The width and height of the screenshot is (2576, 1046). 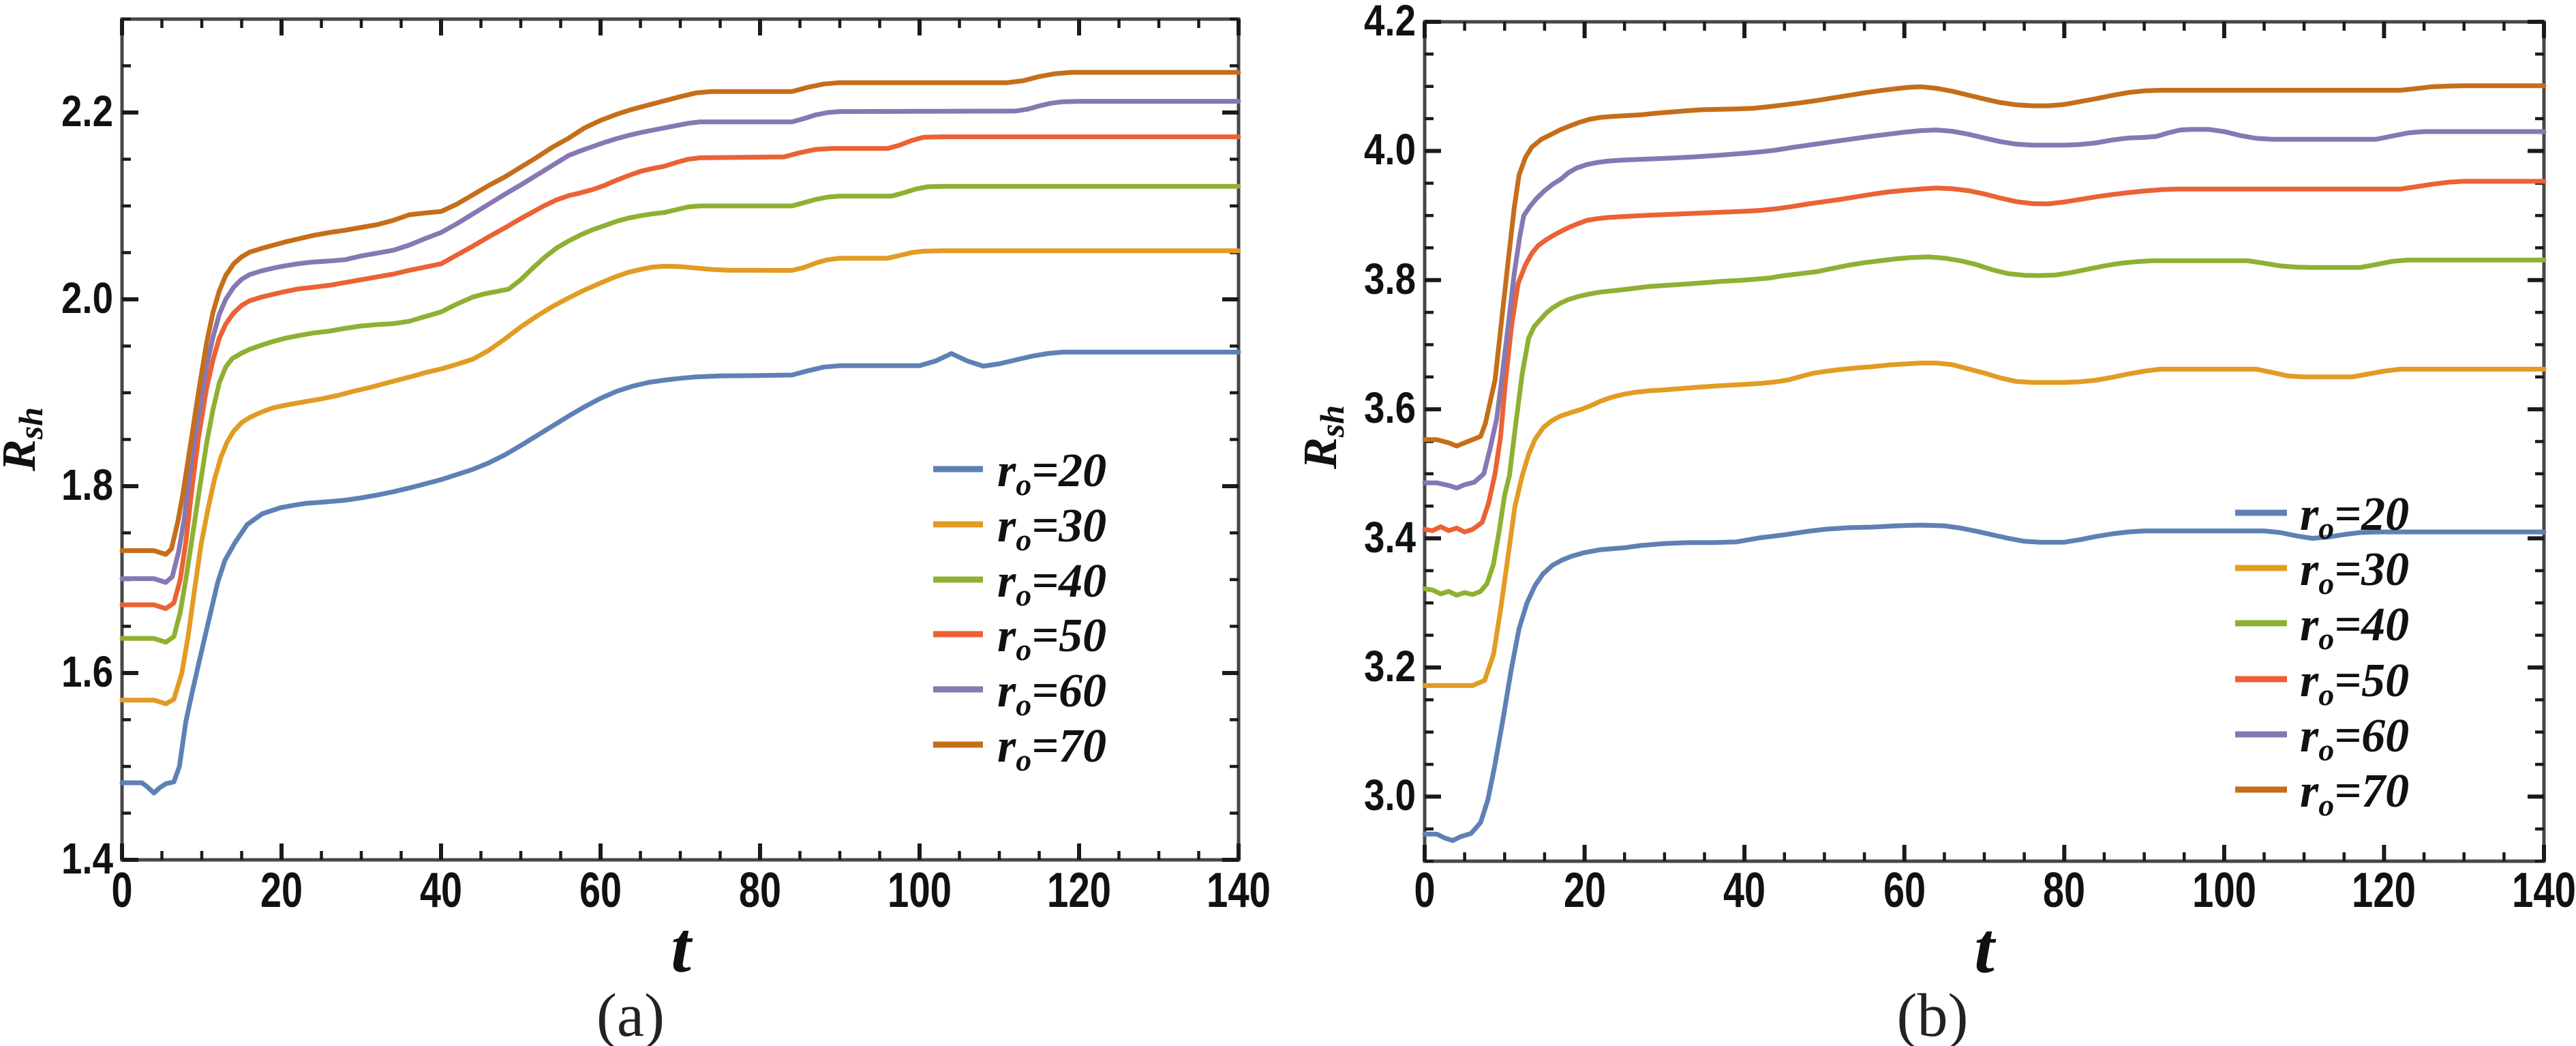 I want to click on svg-text: 3.6, so click(x=1390, y=407).